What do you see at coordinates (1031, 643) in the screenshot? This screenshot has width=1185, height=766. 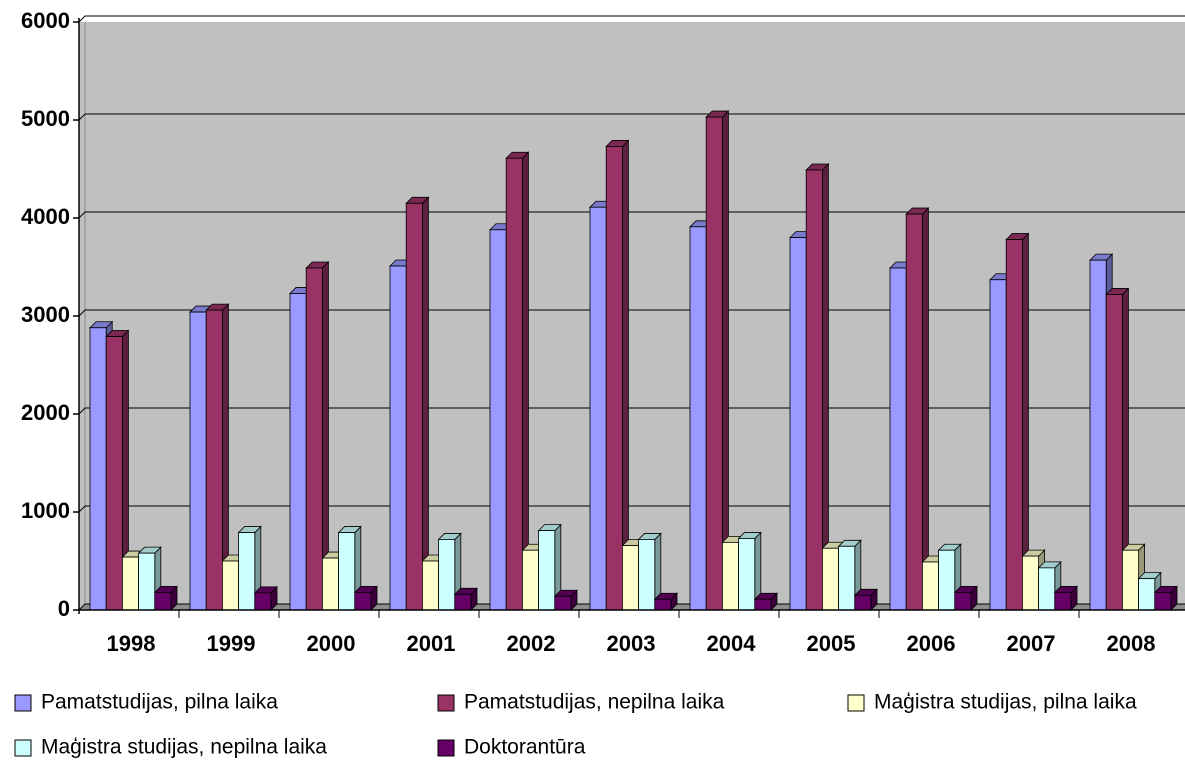 I see `x-tick-label: 2007` at bounding box center [1031, 643].